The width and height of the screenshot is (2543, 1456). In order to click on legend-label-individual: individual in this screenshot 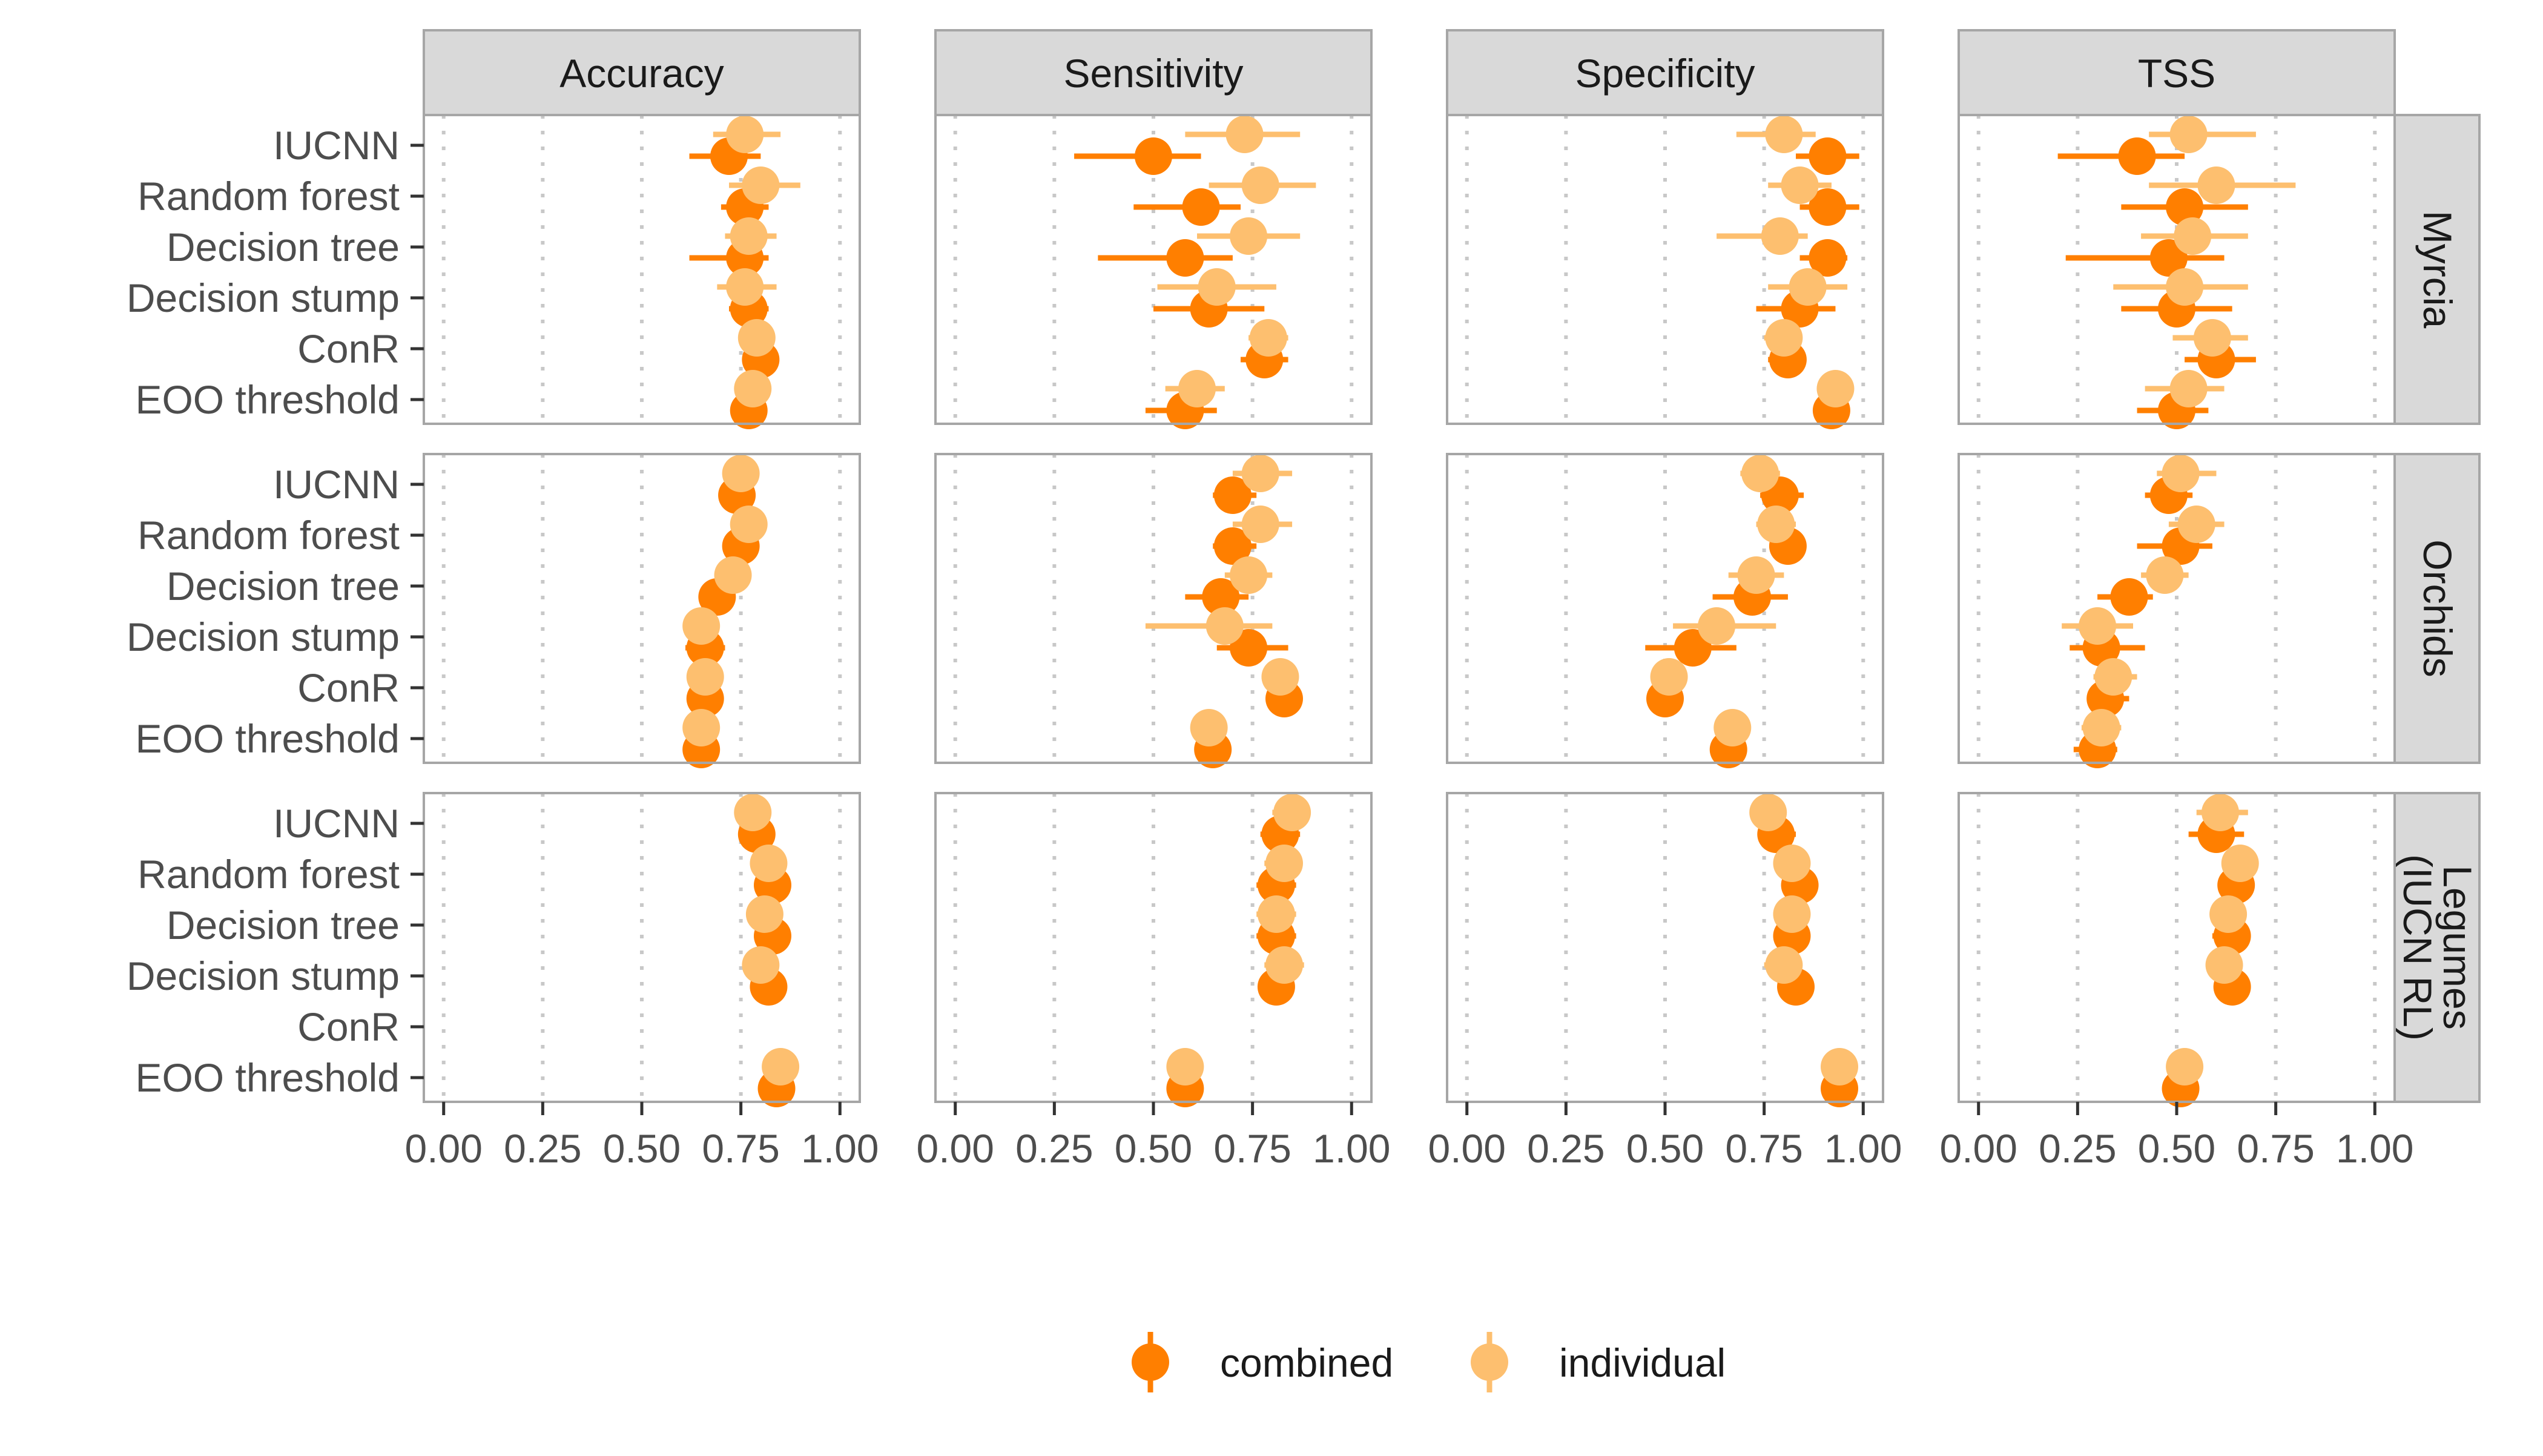, I will do `click(1642, 1363)`.